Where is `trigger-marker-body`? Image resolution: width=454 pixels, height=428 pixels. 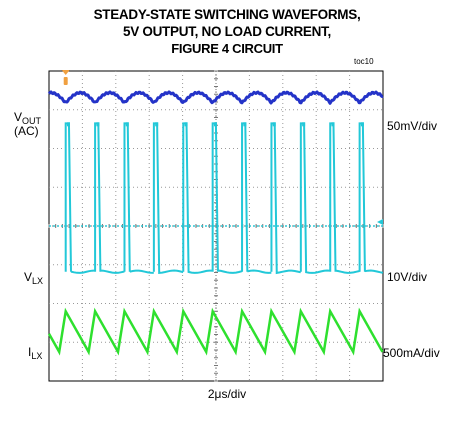
trigger-marker-body is located at coordinates (65, 81).